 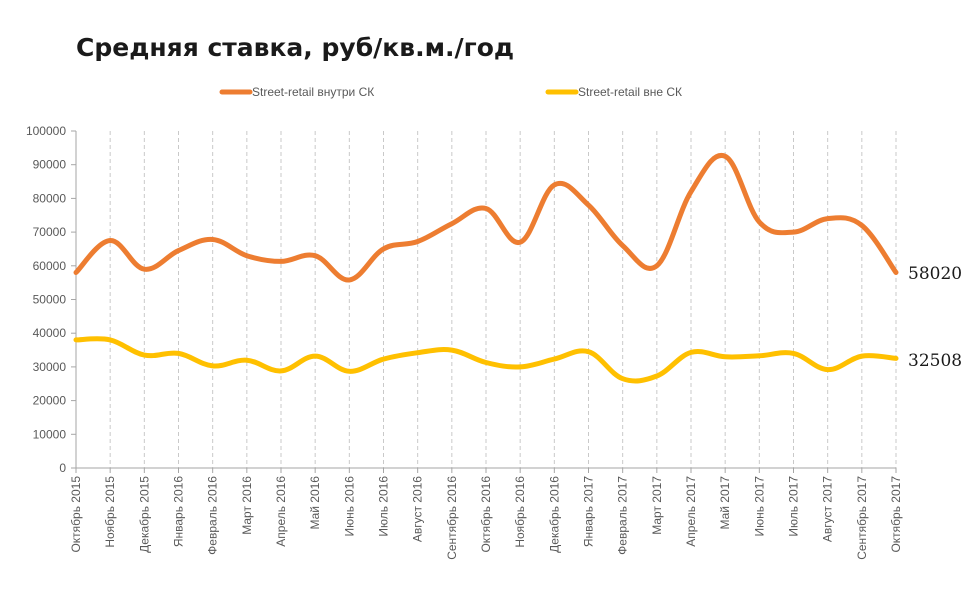 What do you see at coordinates (935, 274) in the screenshot?
I see `end-label-1: 58020` at bounding box center [935, 274].